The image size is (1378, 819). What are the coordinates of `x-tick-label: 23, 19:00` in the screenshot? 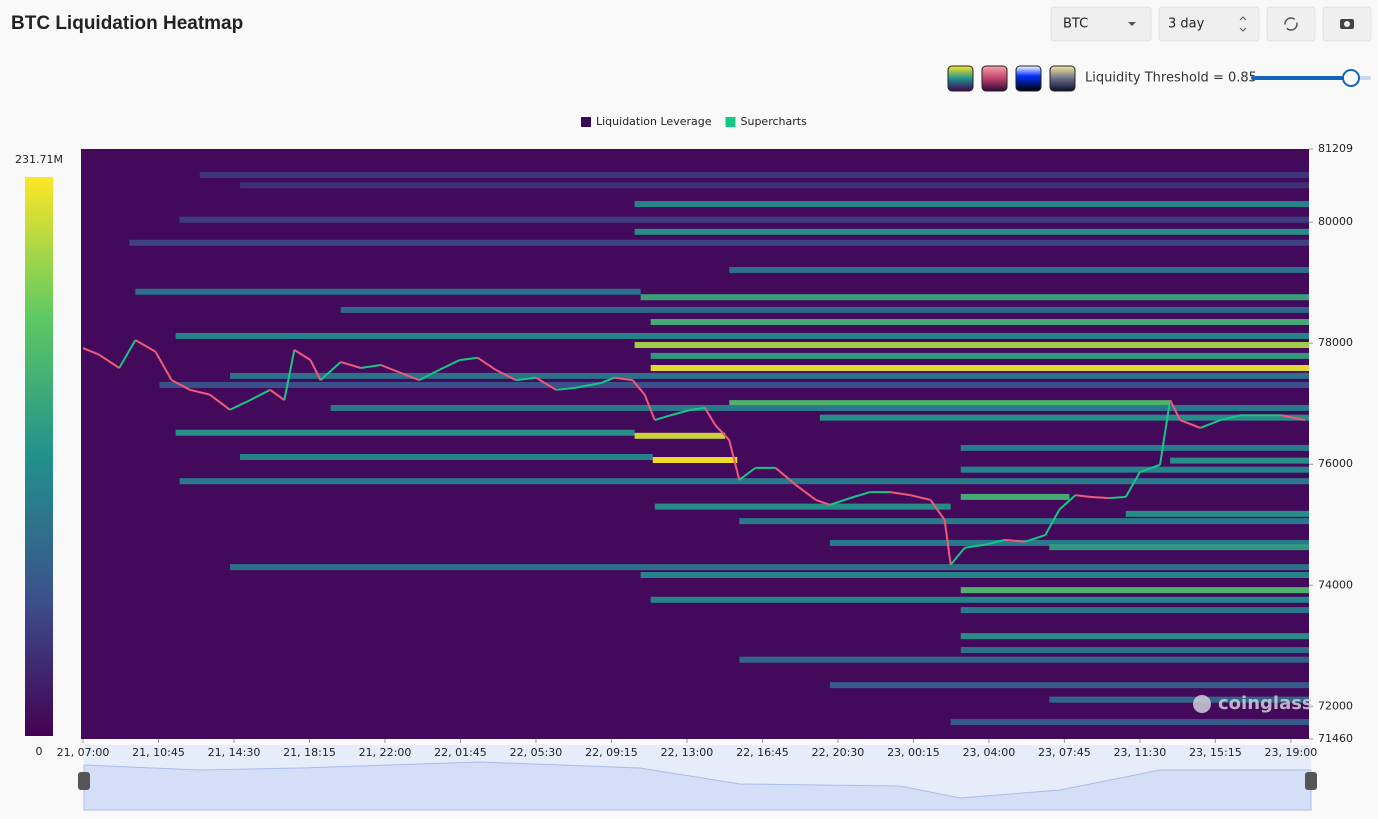 It's located at (1291, 752).